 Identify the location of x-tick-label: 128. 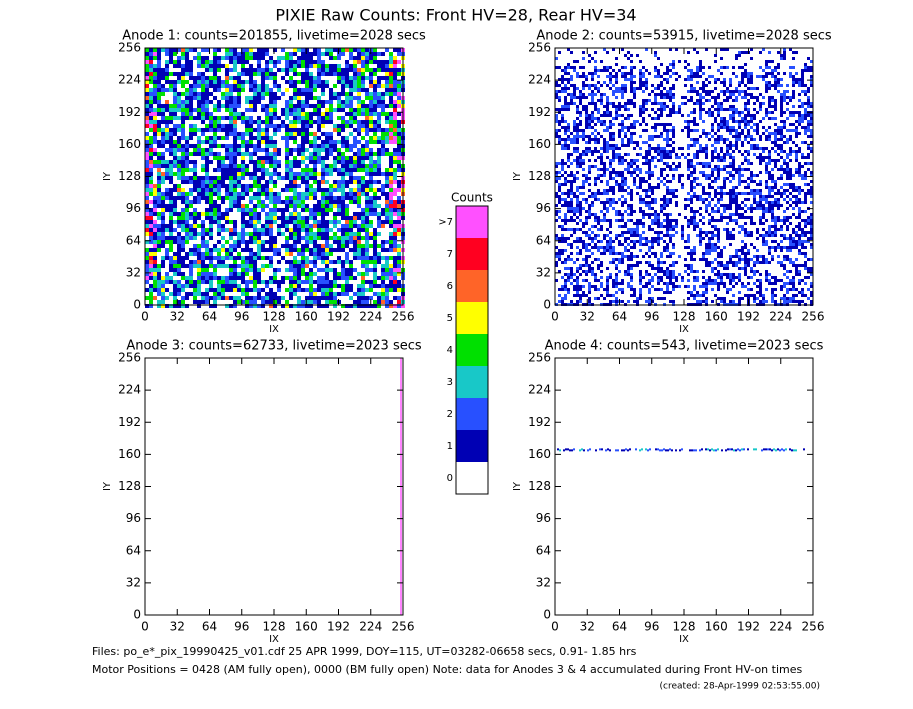
(274, 317).